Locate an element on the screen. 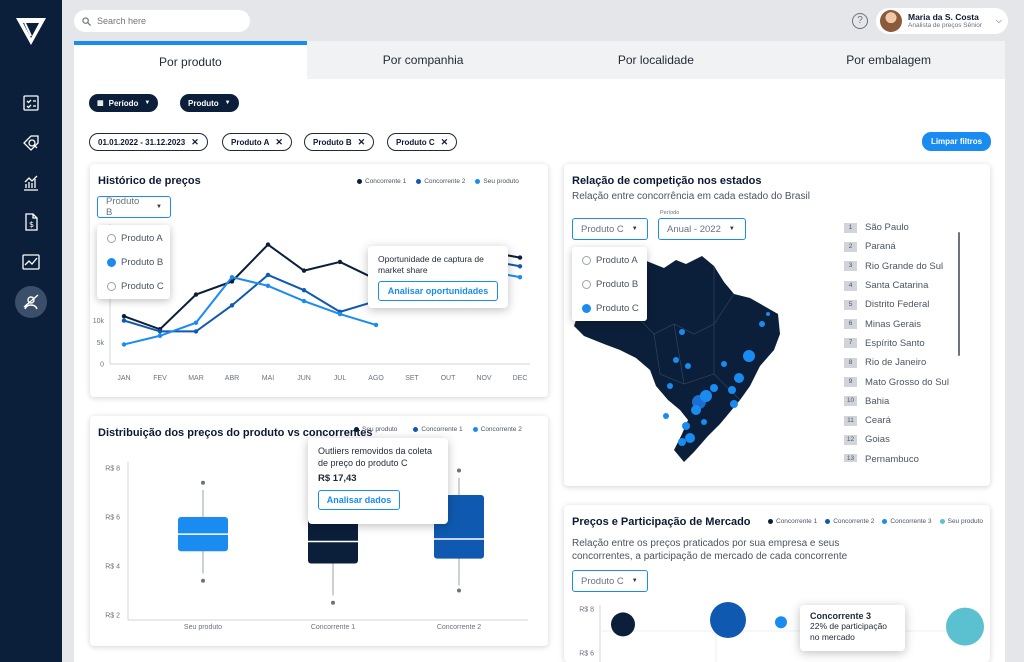  search-bar is located at coordinates (162, 21).